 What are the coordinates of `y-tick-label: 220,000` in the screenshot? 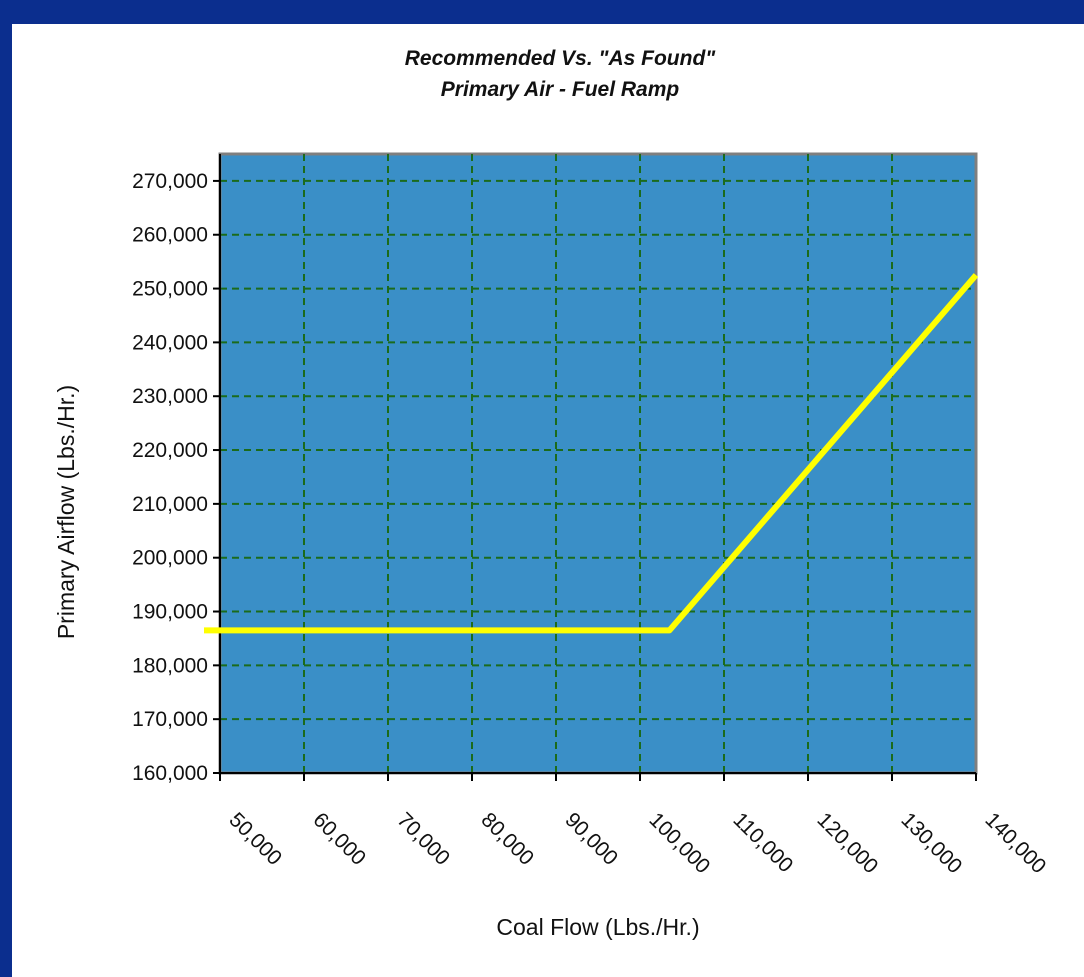 It's located at (170, 450).